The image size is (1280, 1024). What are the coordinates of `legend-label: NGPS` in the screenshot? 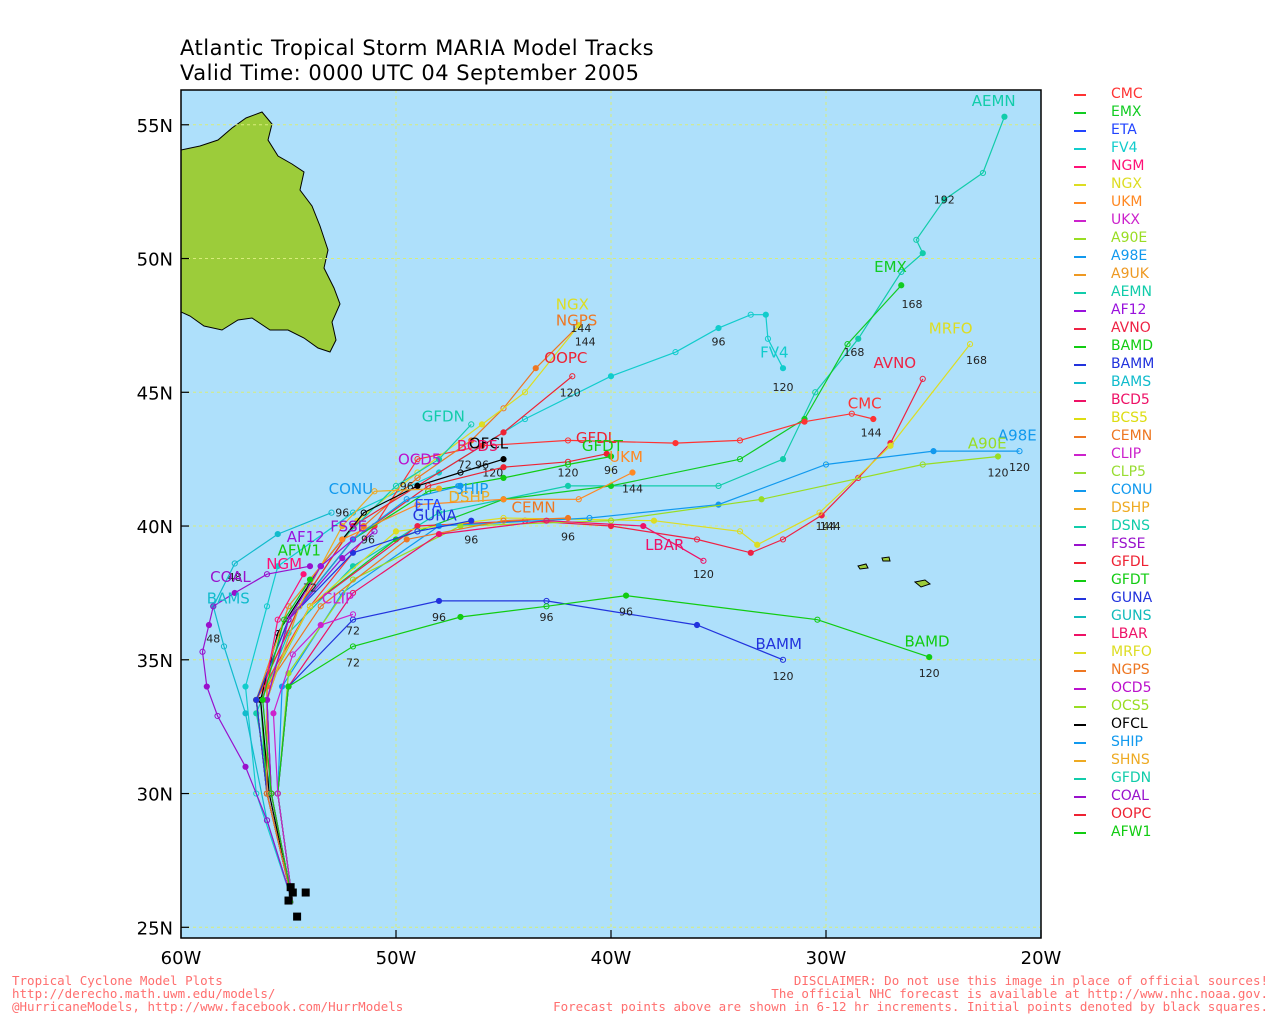 It's located at (1130, 670).